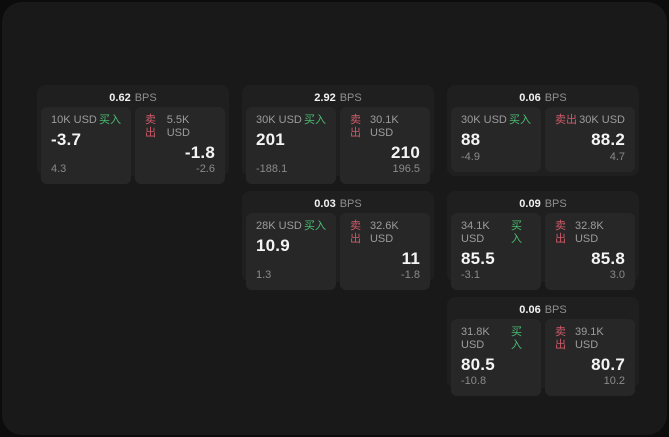  I want to click on sell-panel-top-row: 卖出 32.6K USD, so click(385, 233).